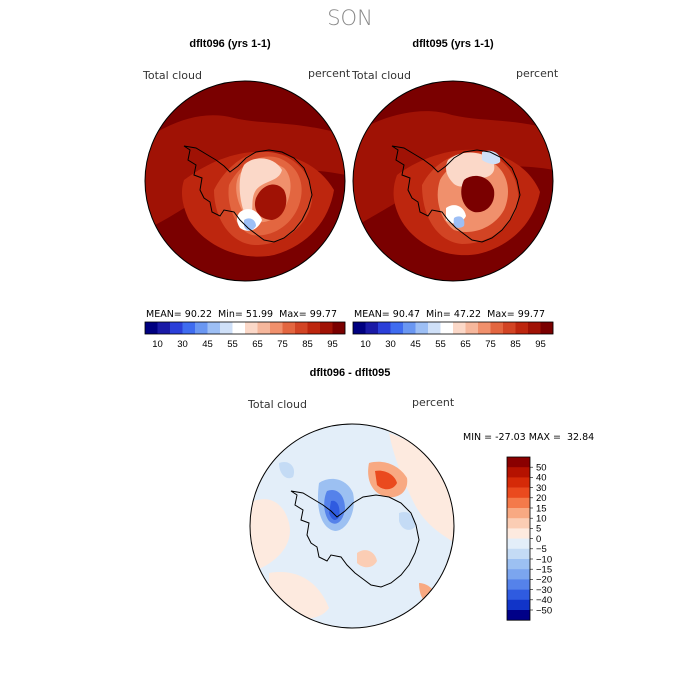 This screenshot has height=700, width=700. I want to click on panel1-colorbar-tick-label: 95, so click(332, 344).